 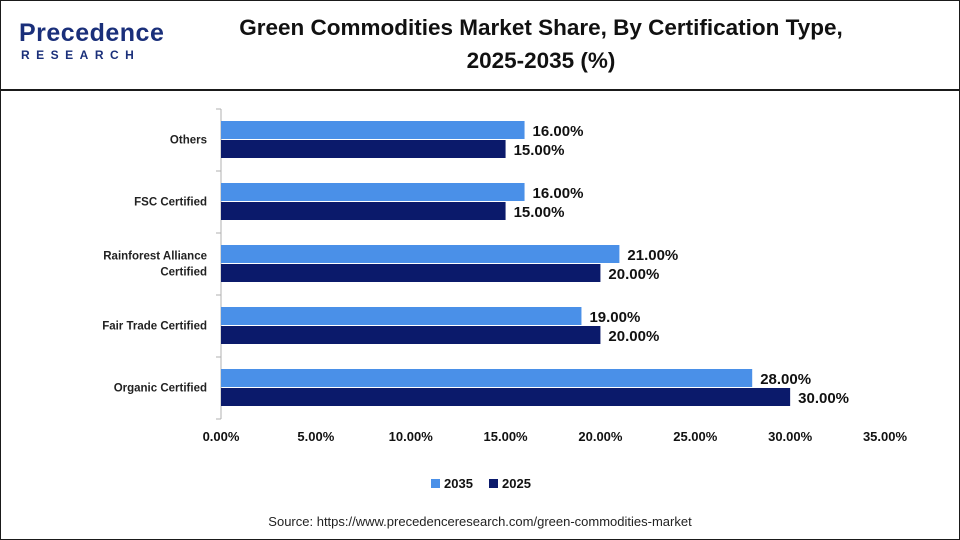 I want to click on category-label: Rainforest Alliance, so click(x=155, y=257).